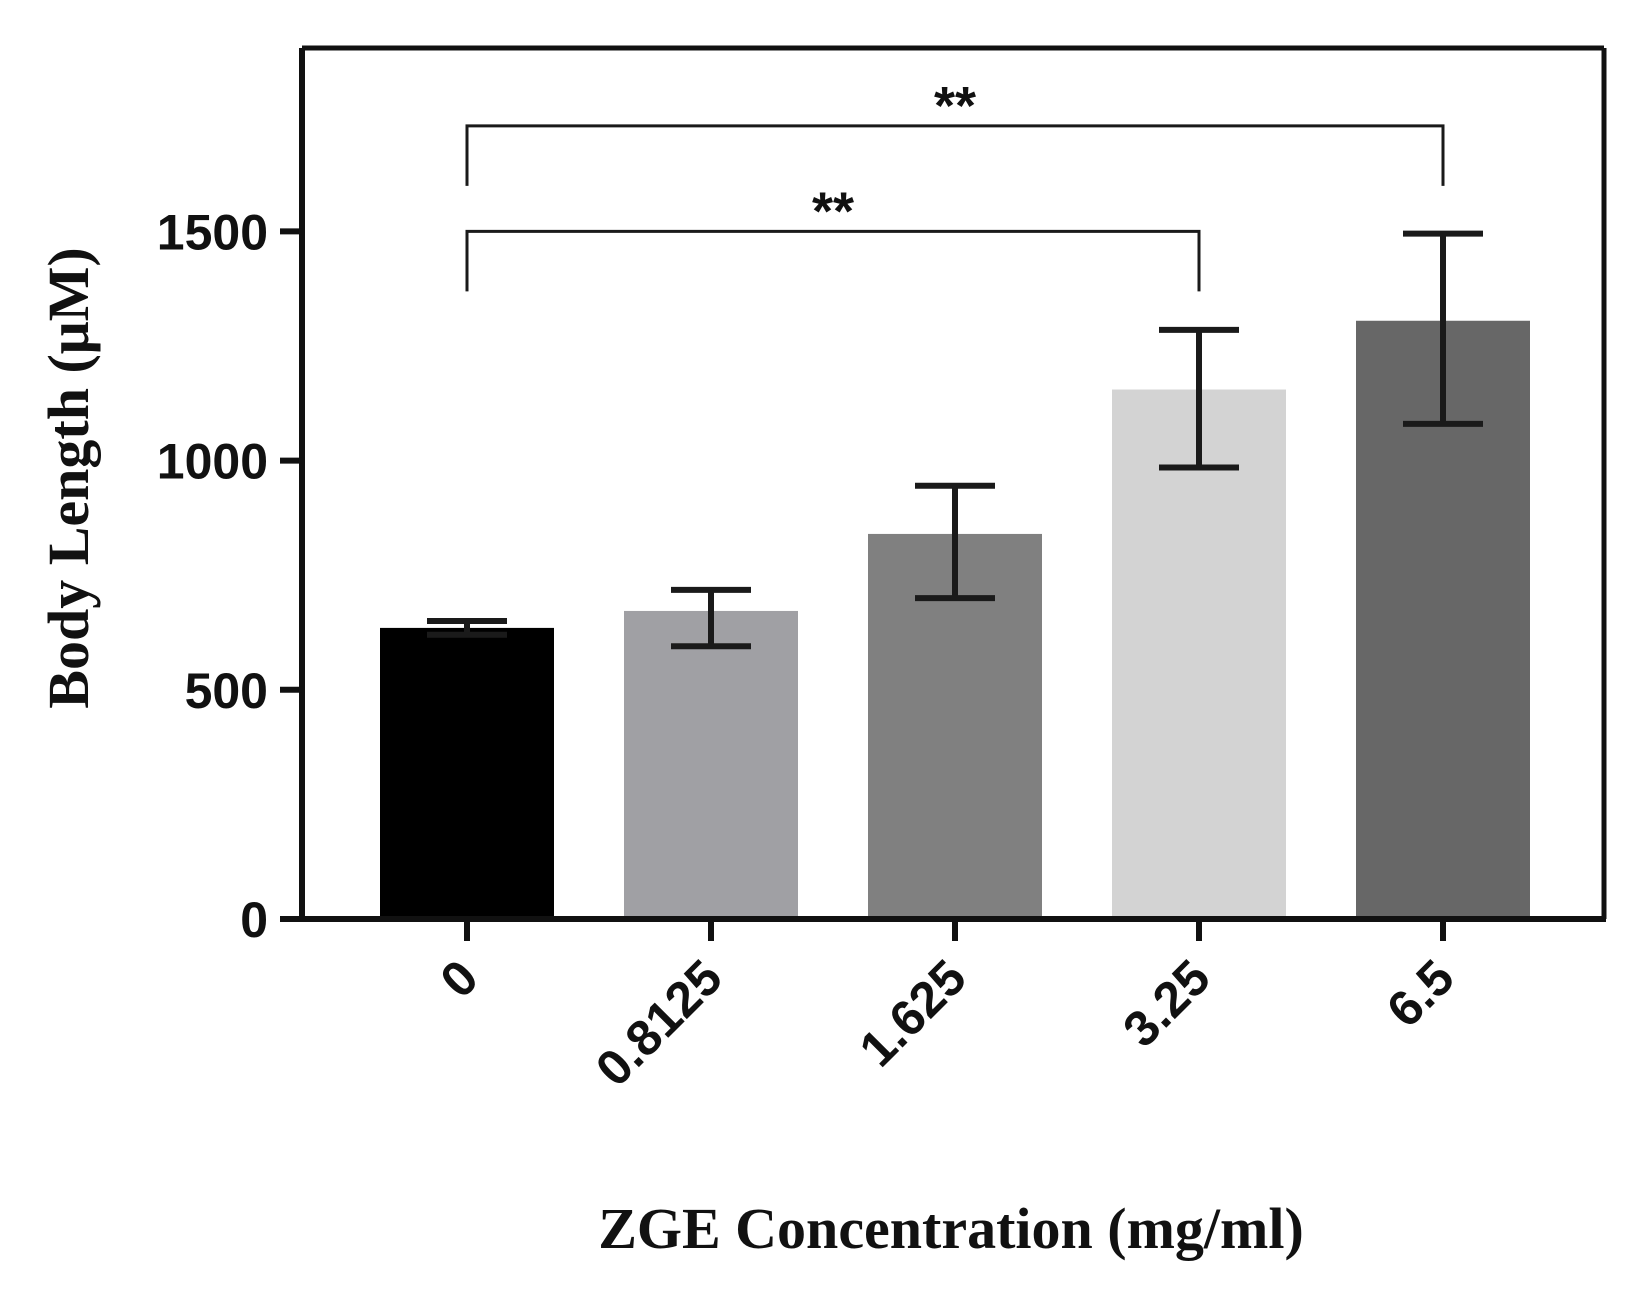 The width and height of the screenshot is (1634, 1295). What do you see at coordinates (1420, 993) in the screenshot?
I see `x-tick-label: 6.5` at bounding box center [1420, 993].